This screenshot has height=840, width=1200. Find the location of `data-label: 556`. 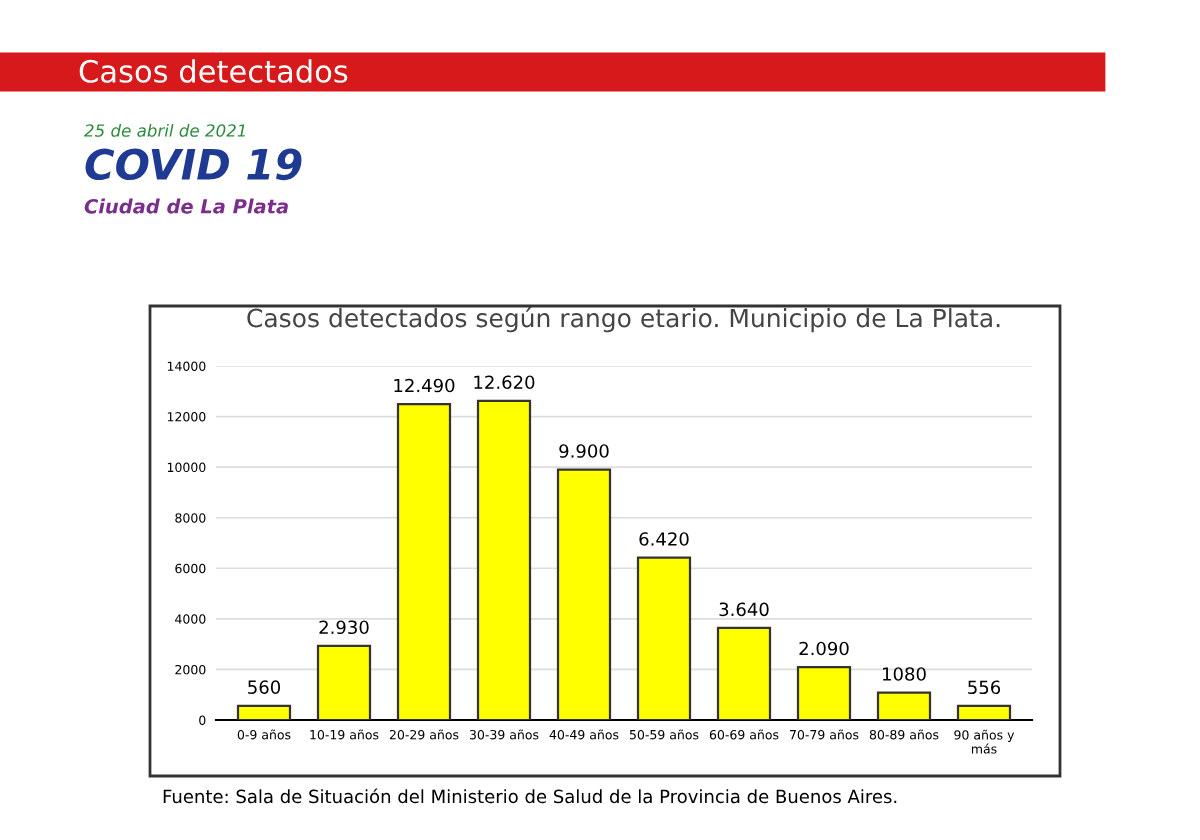

data-label: 556 is located at coordinates (984, 687).